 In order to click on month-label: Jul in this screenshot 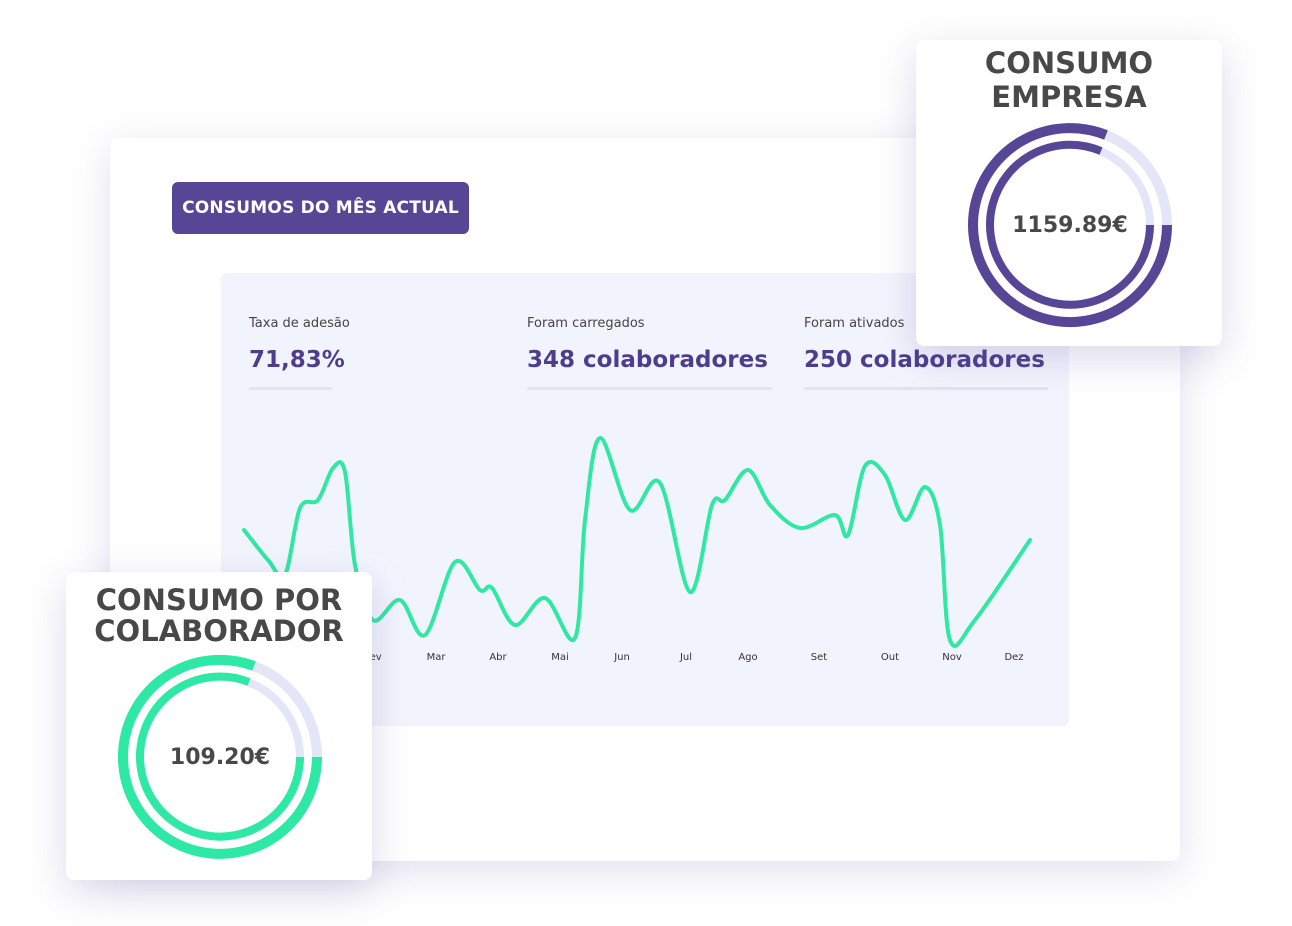, I will do `click(686, 657)`.